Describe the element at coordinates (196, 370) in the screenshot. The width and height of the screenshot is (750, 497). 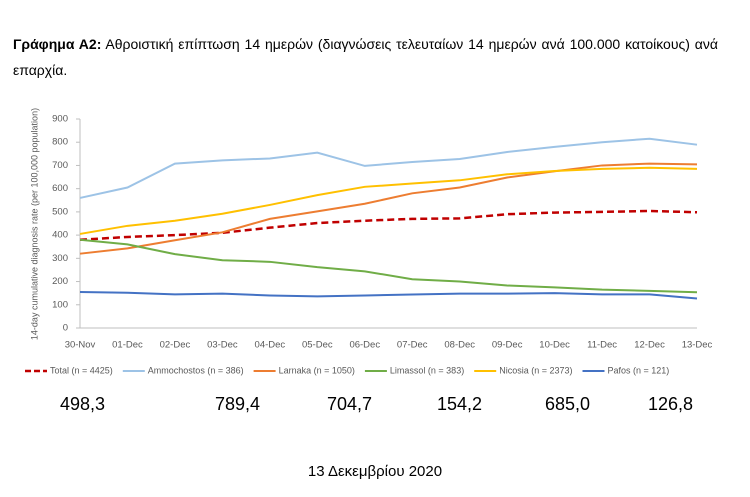
I see `legend-label: Ammochostos (n = 386)` at that location.